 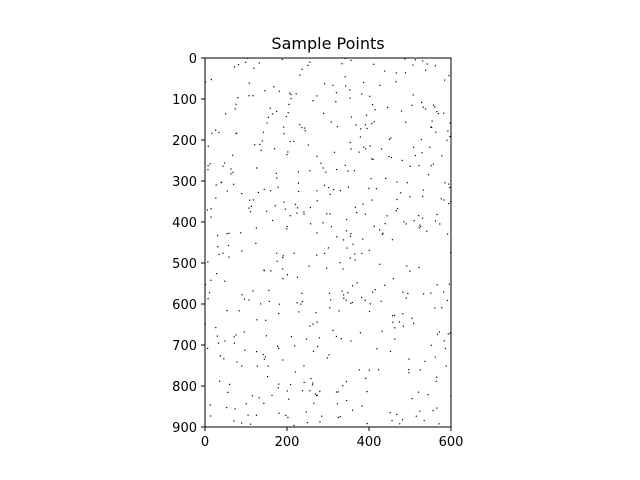 I want to click on y-tick-label: 800, so click(x=184, y=387).